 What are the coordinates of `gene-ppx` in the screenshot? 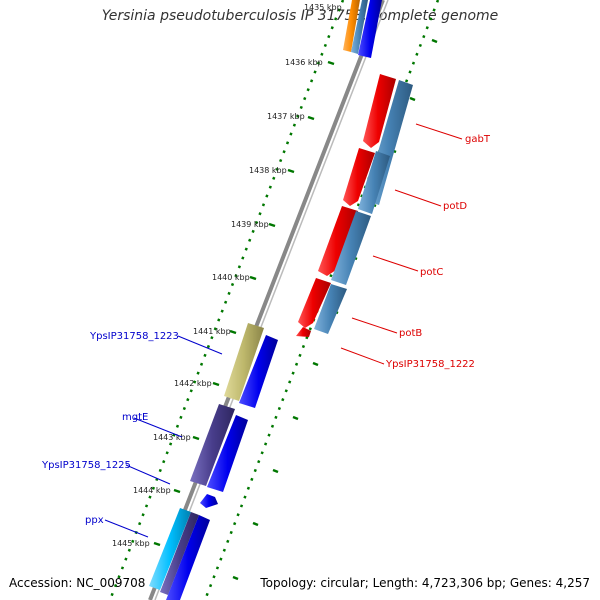 It's located at (170, 549).